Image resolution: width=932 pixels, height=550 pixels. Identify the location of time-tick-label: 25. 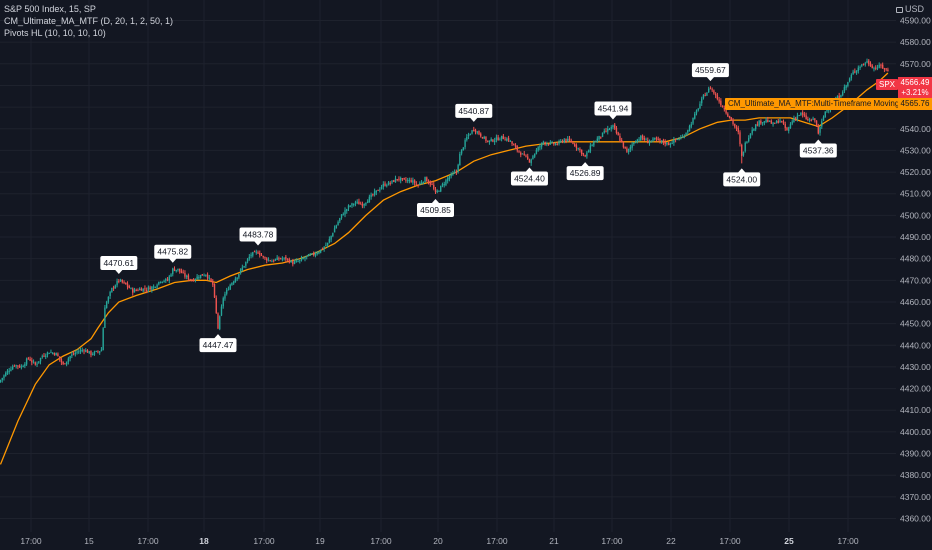
(789, 541).